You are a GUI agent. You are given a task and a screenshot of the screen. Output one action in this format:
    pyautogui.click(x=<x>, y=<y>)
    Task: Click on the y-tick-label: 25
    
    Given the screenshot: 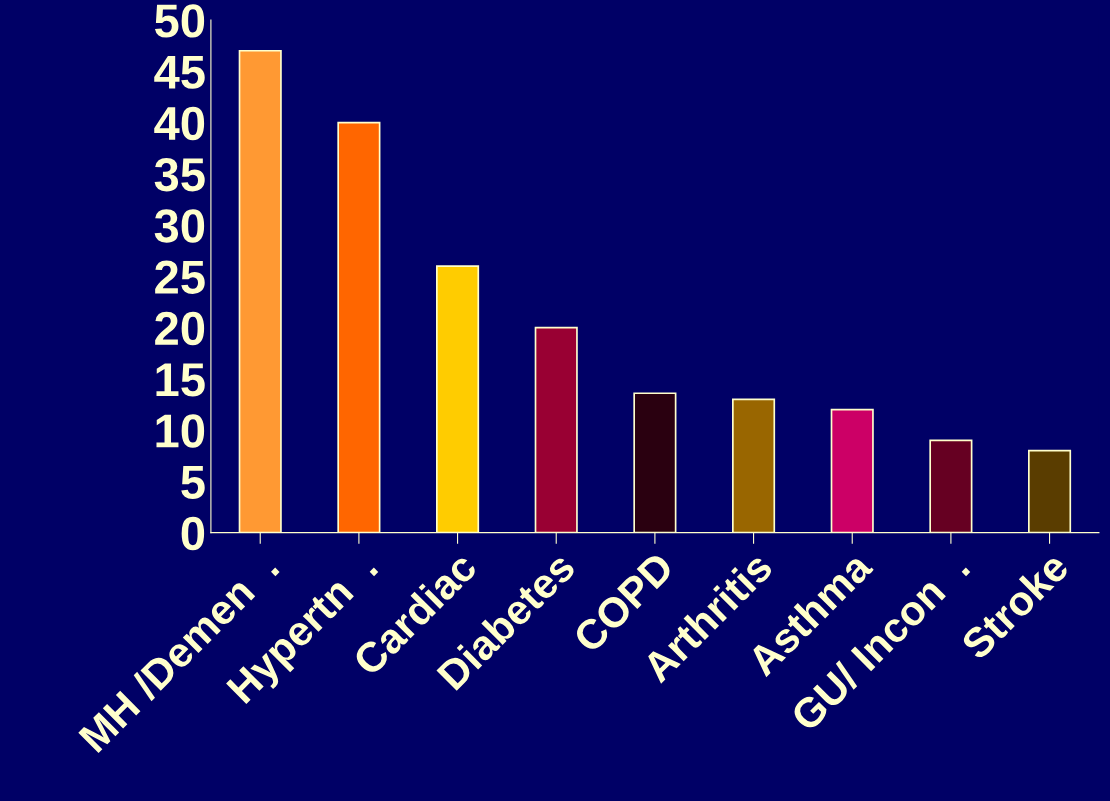 What is the action you would take?
    pyautogui.click(x=180, y=277)
    